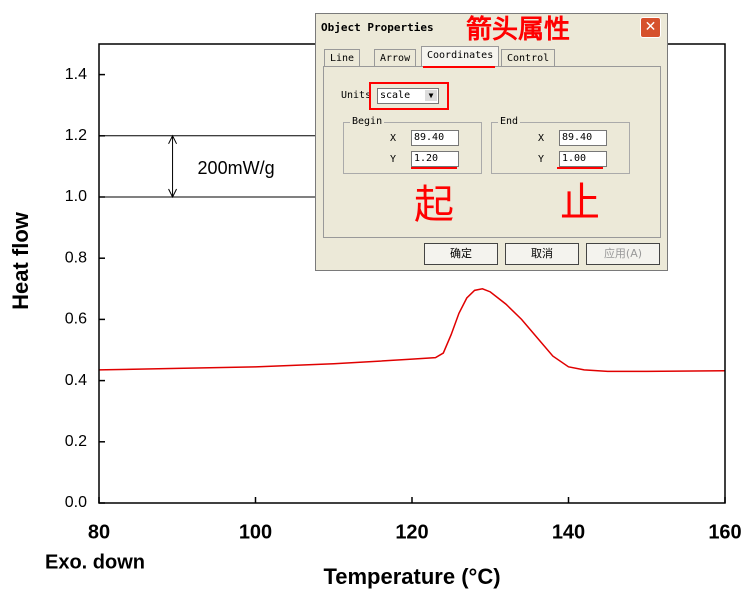 The width and height of the screenshot is (751, 603). I want to click on arrow, so click(173, 166).